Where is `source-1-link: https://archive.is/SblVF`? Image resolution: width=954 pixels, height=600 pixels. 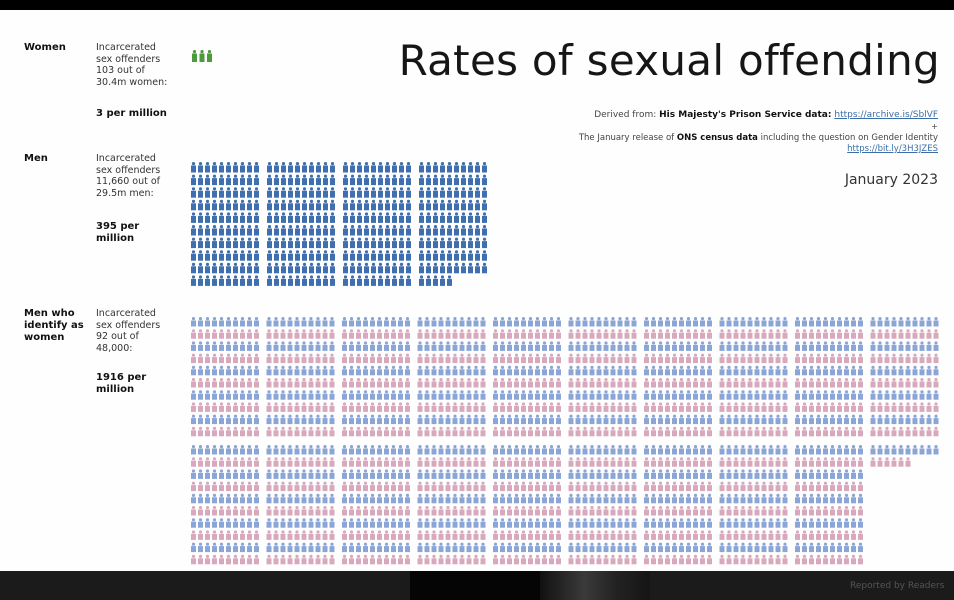
source-1-link: https://archive.is/SblVF is located at coordinates (886, 115).